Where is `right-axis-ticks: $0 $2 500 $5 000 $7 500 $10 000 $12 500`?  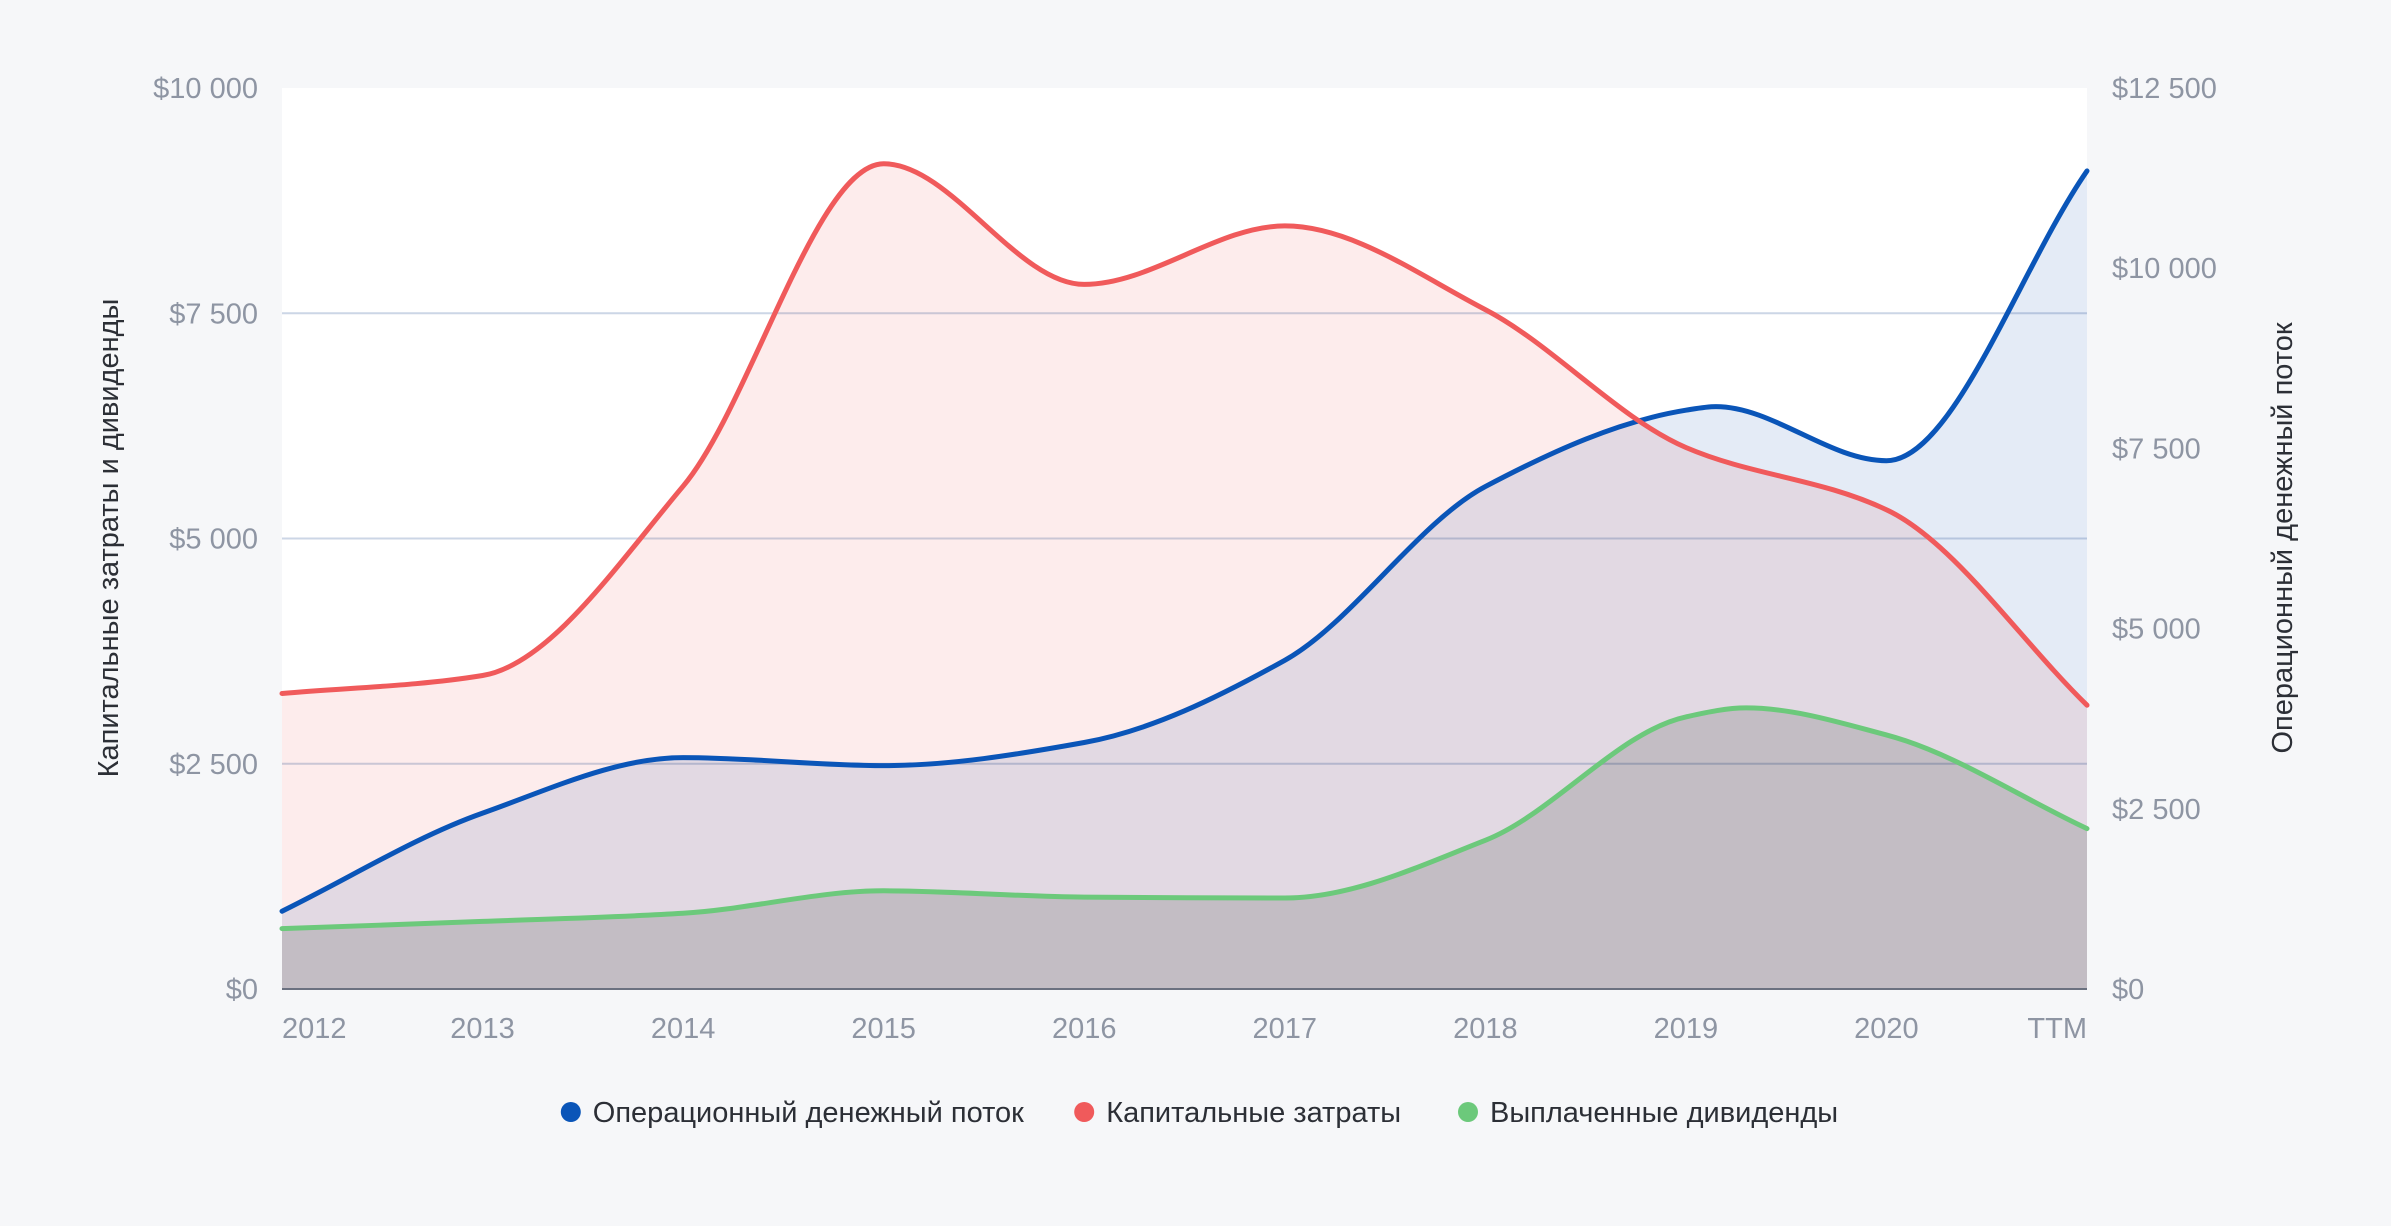
right-axis-ticks: $0 $2 500 $5 000 $7 500 $10 000 $12 500 is located at coordinates (2164, 539).